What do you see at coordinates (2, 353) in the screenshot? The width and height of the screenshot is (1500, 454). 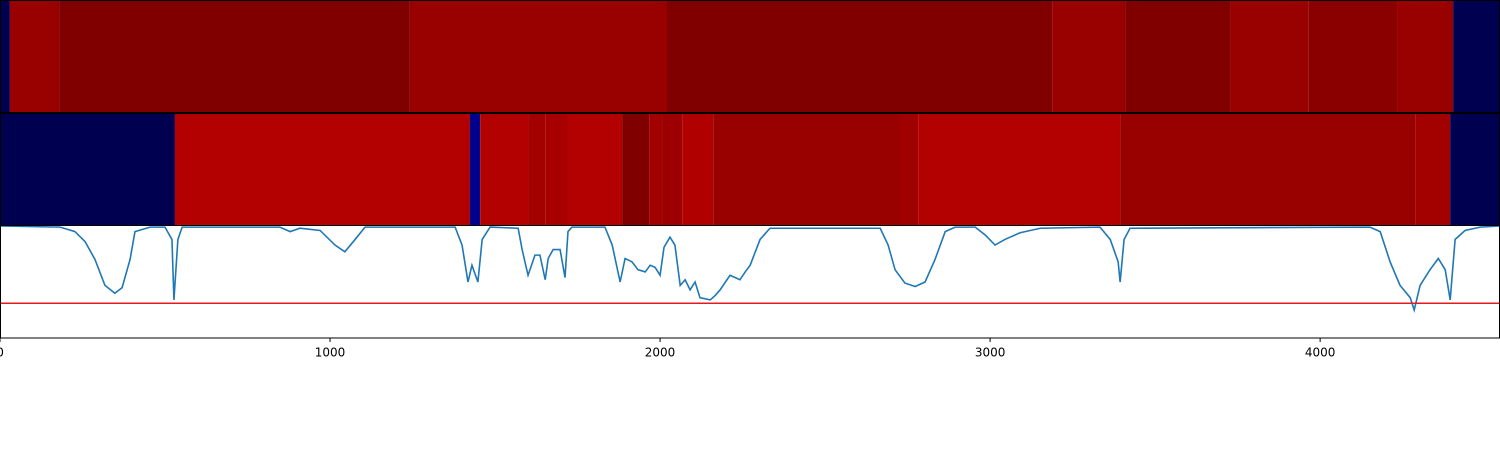 I see `x-tick-label: 0` at bounding box center [2, 353].